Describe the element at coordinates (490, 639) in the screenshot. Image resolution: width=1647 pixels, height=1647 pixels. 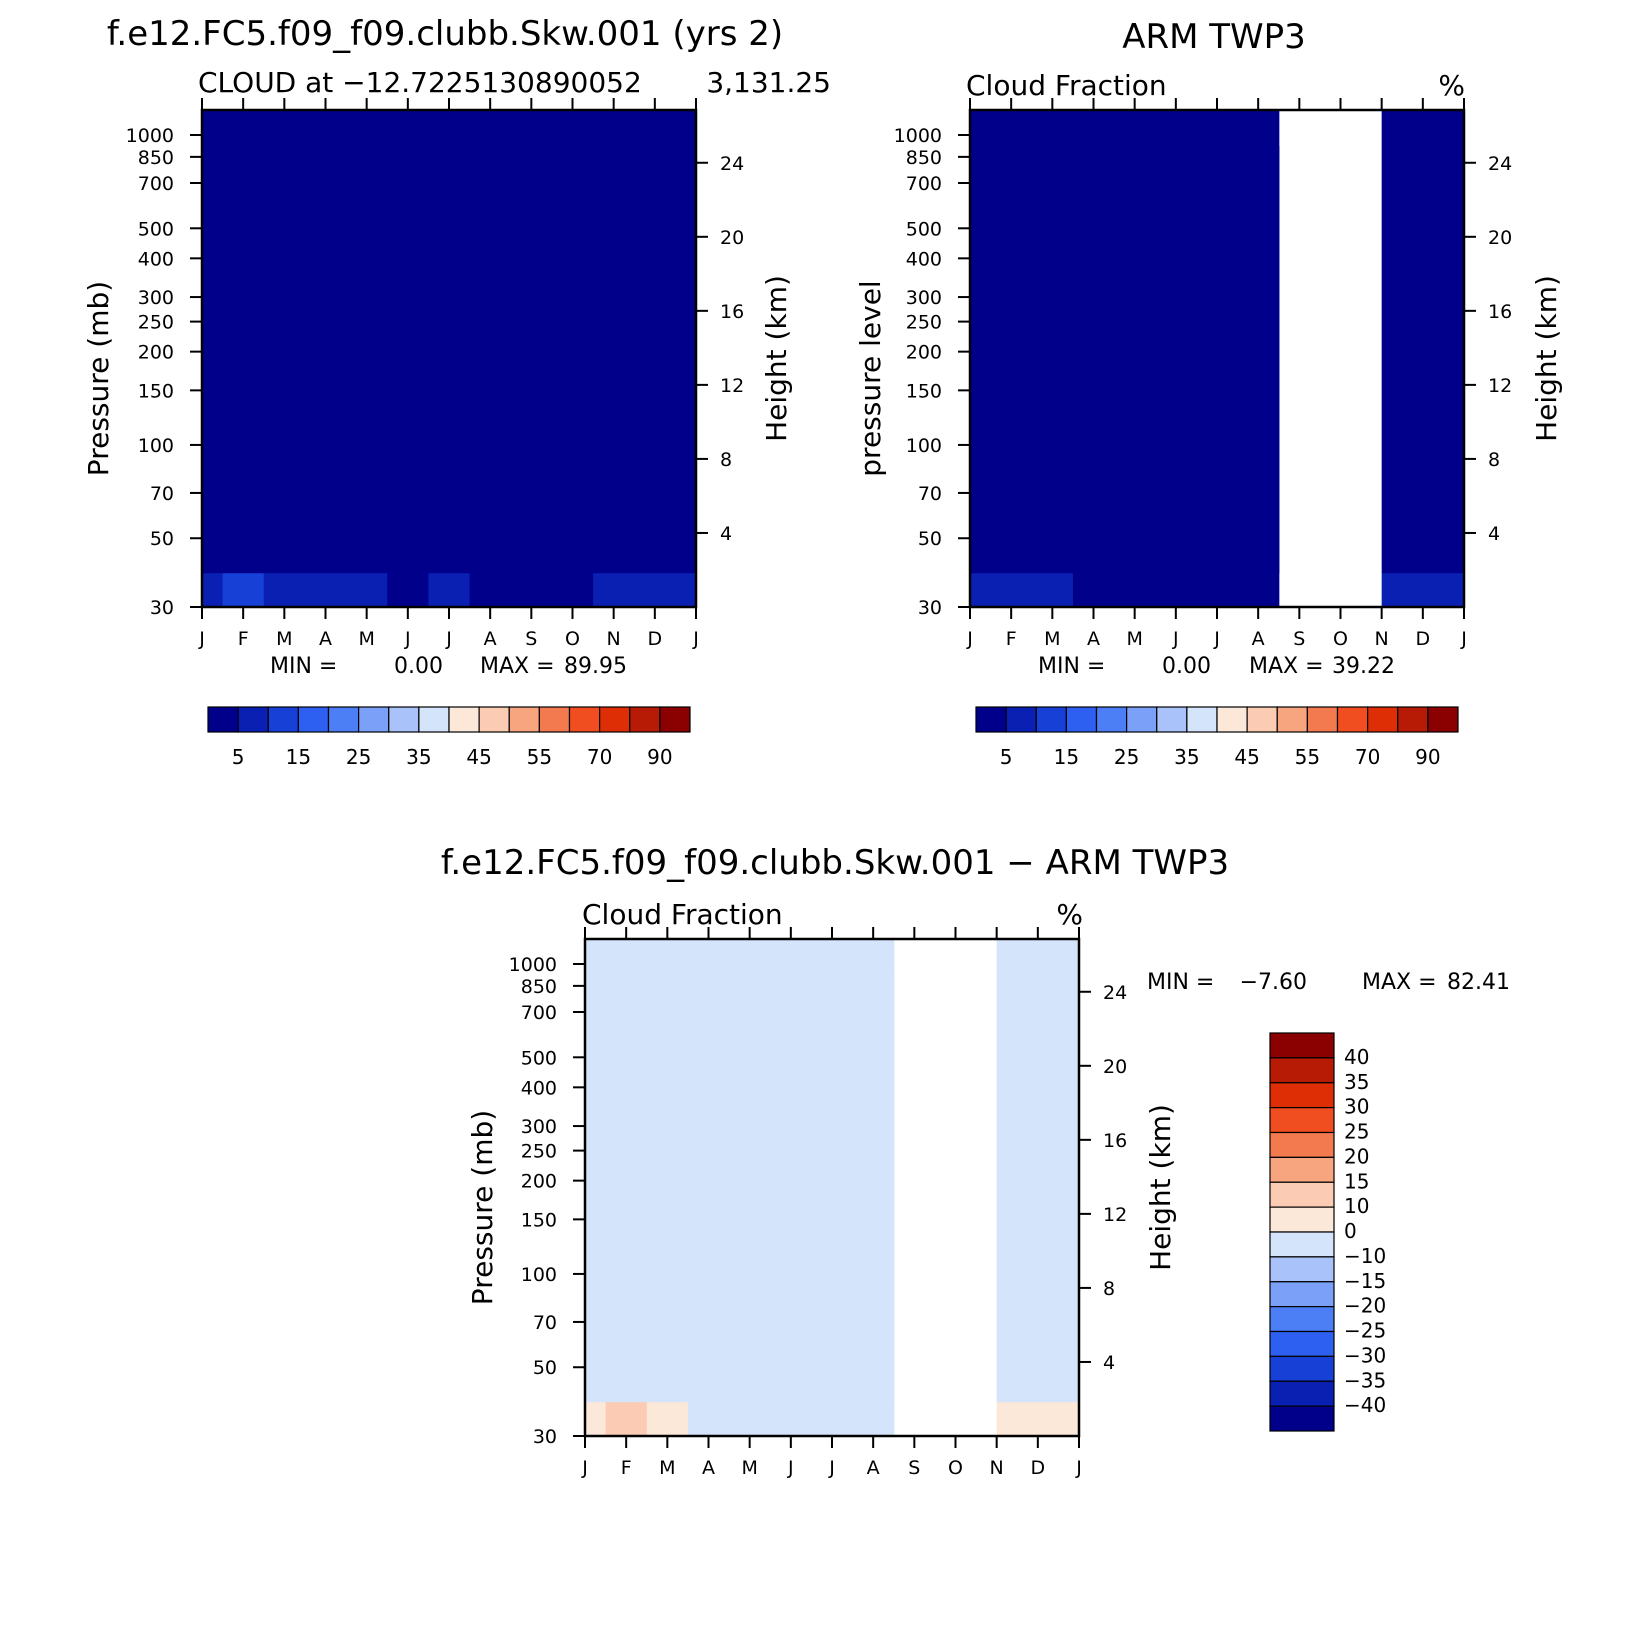
I see `x-tick-label: A` at that location.